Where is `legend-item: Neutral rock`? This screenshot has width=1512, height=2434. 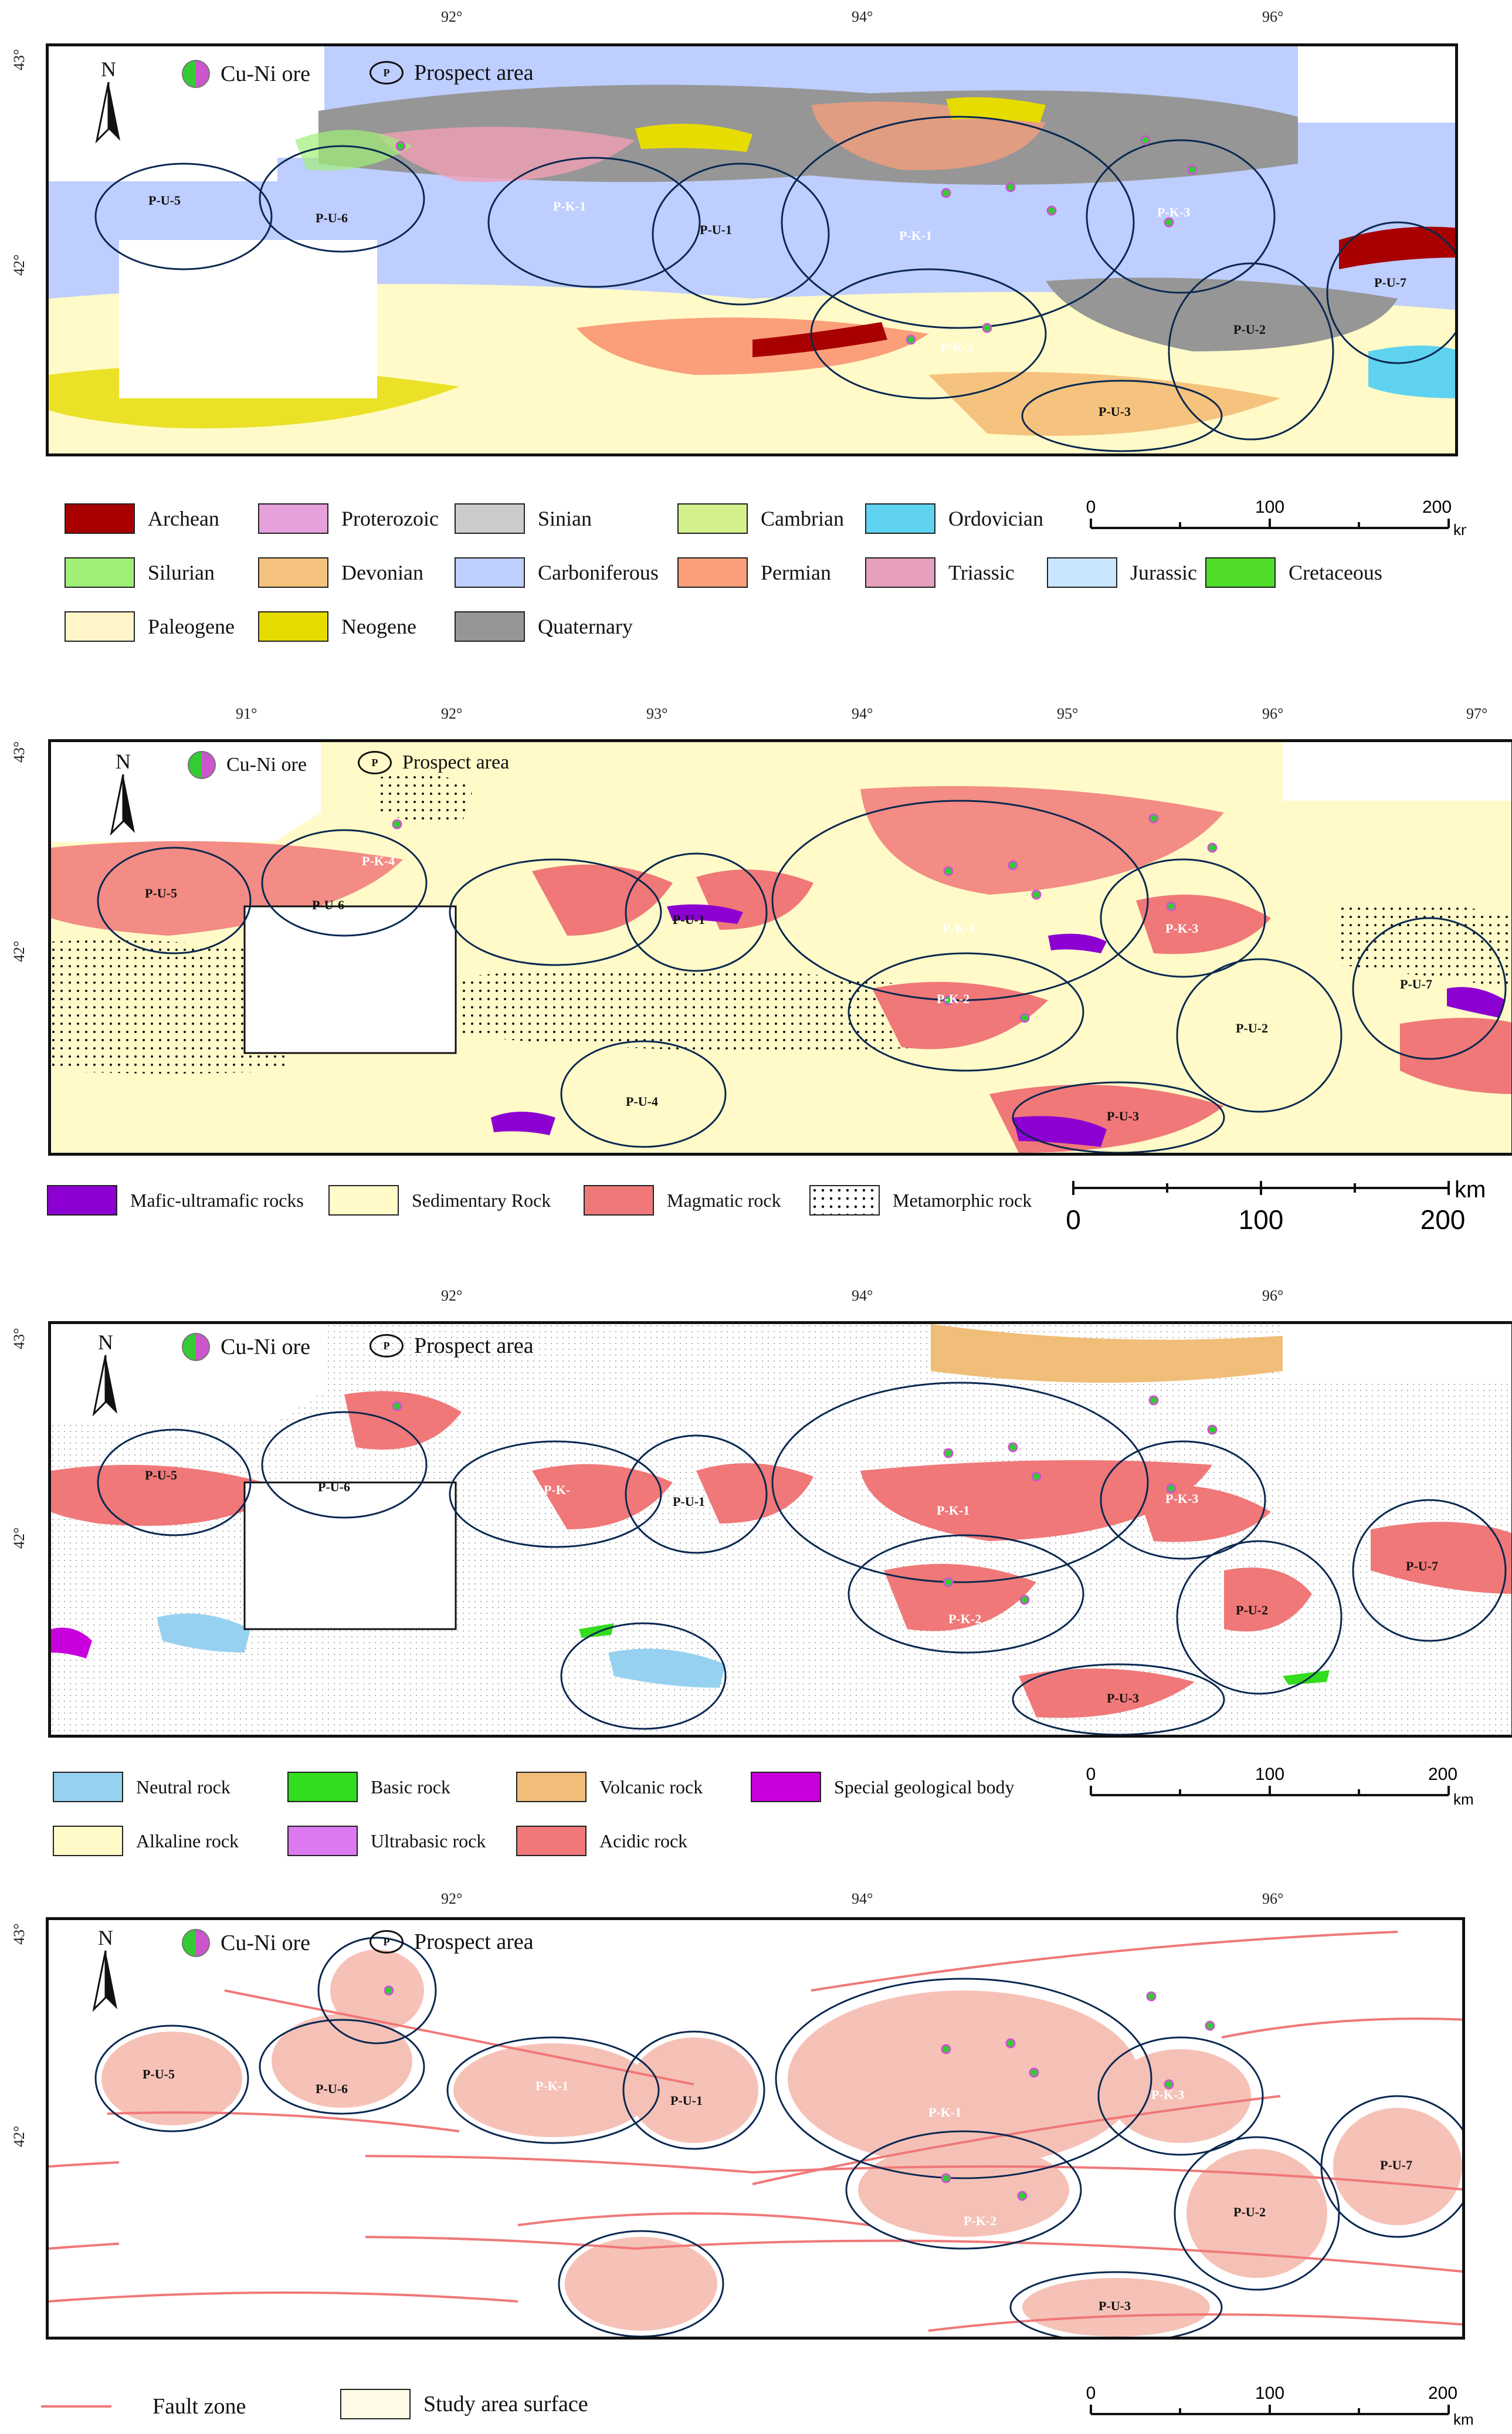 legend-item: Neutral rock is located at coordinates (142, 1787).